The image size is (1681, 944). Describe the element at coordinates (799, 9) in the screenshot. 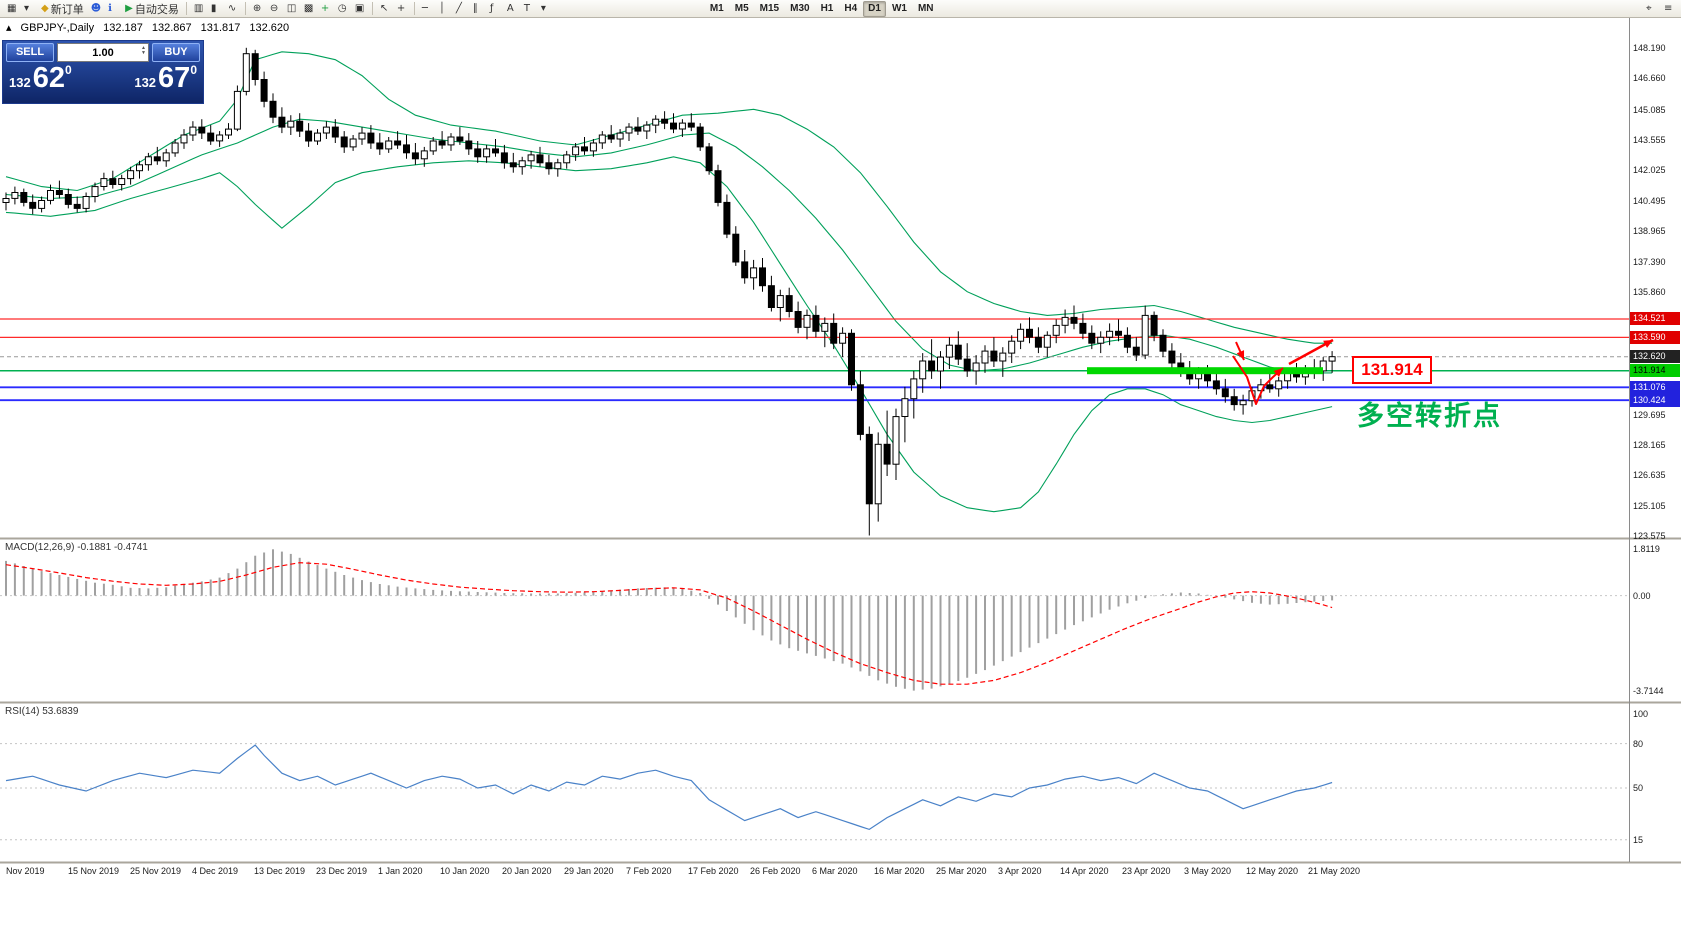

I see `timeframe-m30: M30` at that location.